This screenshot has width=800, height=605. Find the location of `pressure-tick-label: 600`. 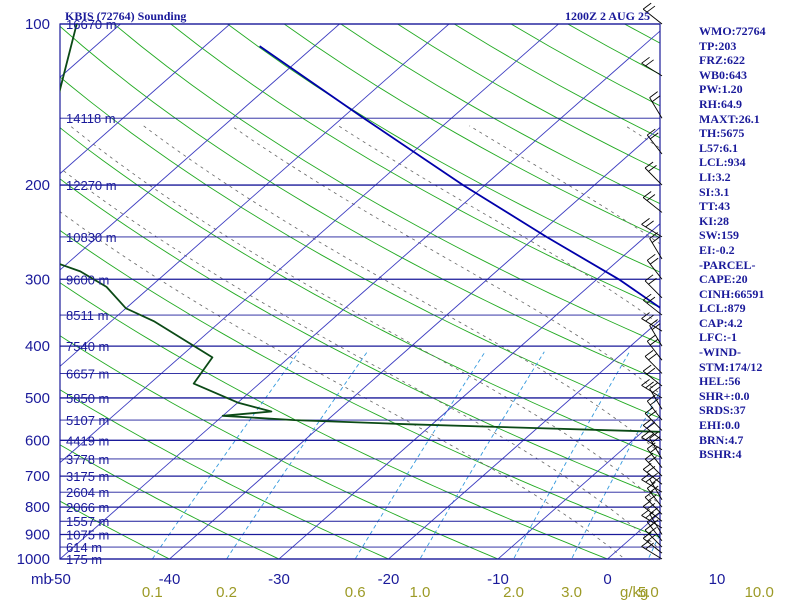

pressure-tick-label: 600 is located at coordinates (37, 440).